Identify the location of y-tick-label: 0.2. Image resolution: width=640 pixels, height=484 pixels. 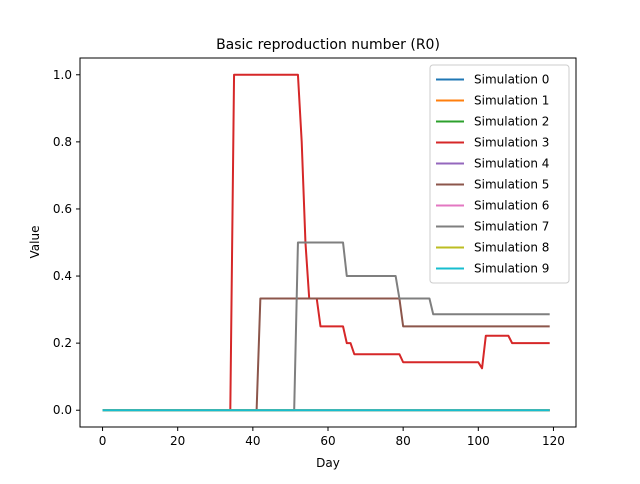
(62, 343).